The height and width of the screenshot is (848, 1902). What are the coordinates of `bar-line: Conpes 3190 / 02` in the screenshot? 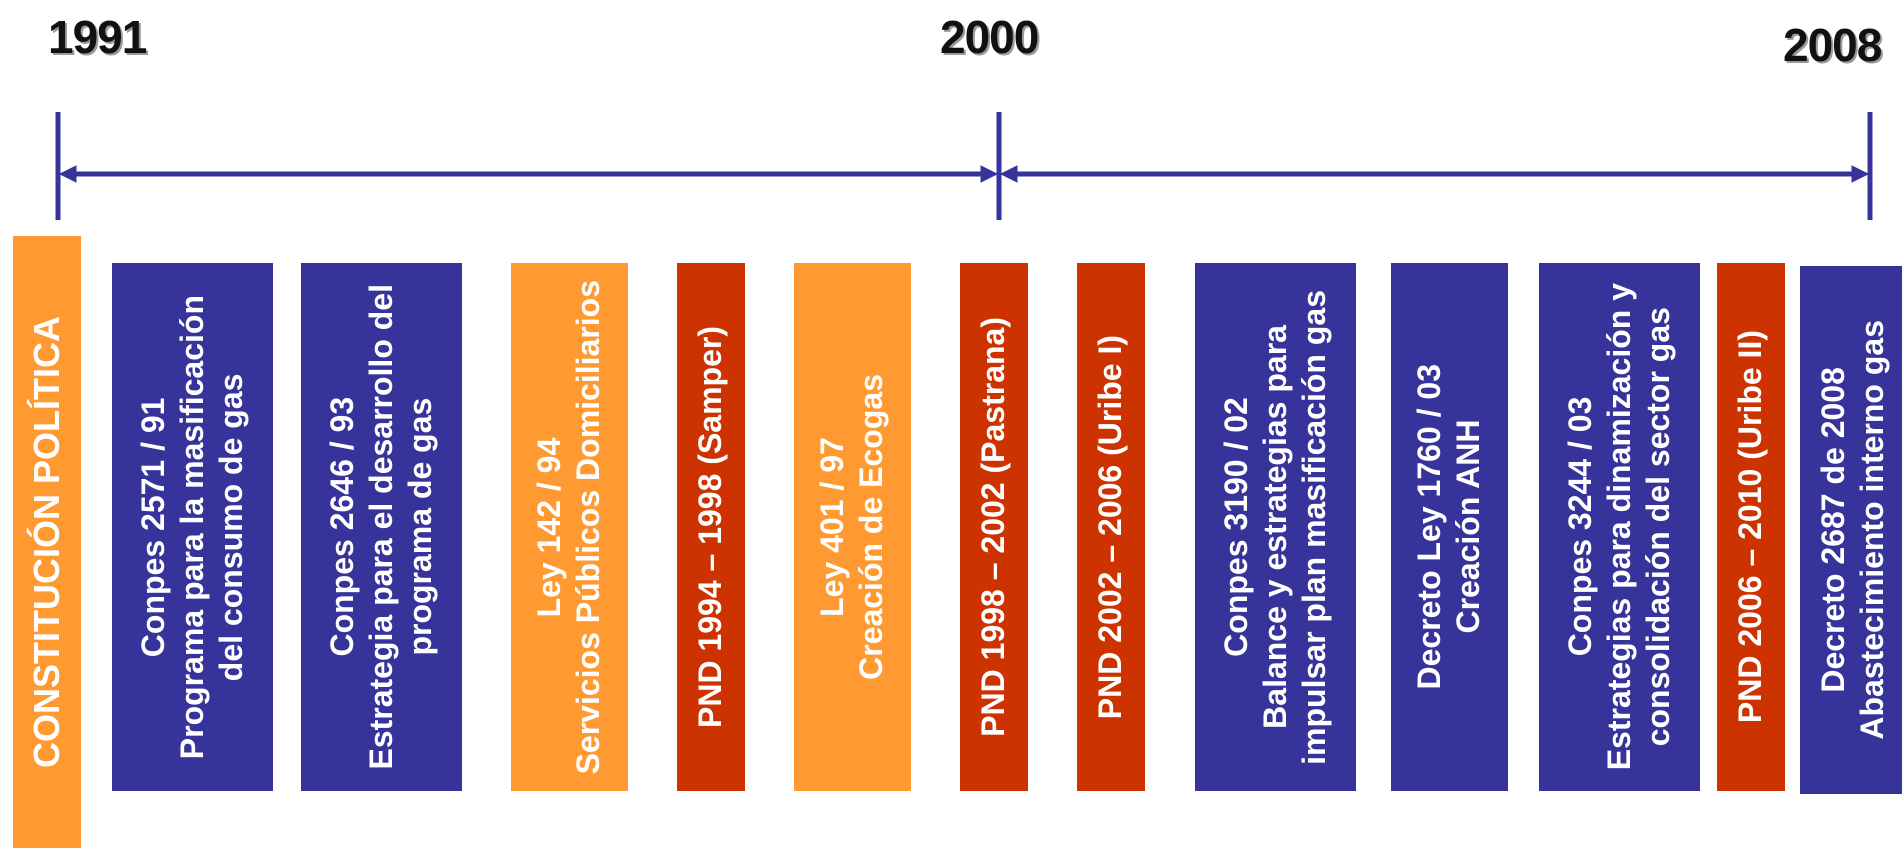 It's located at (1235, 527).